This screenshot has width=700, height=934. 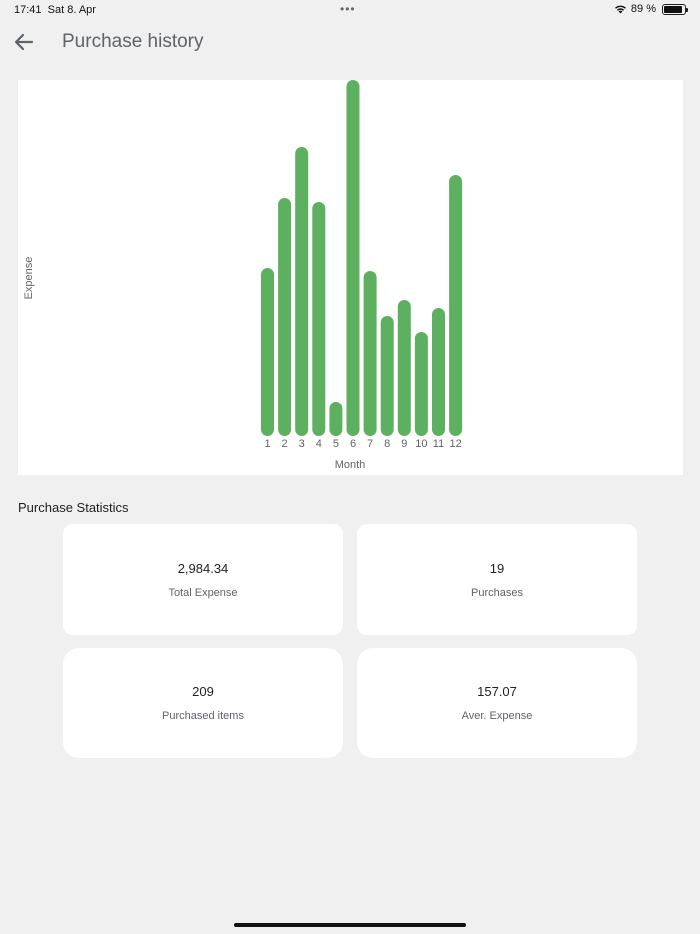 I want to click on battery-icon, so click(x=675, y=9).